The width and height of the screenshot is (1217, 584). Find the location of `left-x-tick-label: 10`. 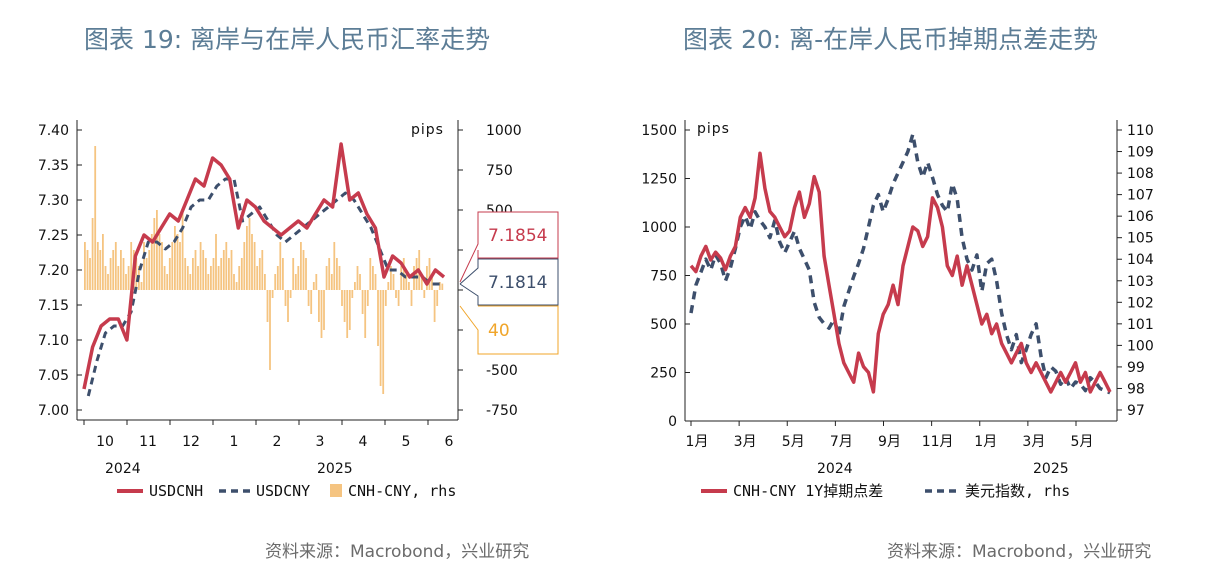

left-x-tick-label: 10 is located at coordinates (105, 442).